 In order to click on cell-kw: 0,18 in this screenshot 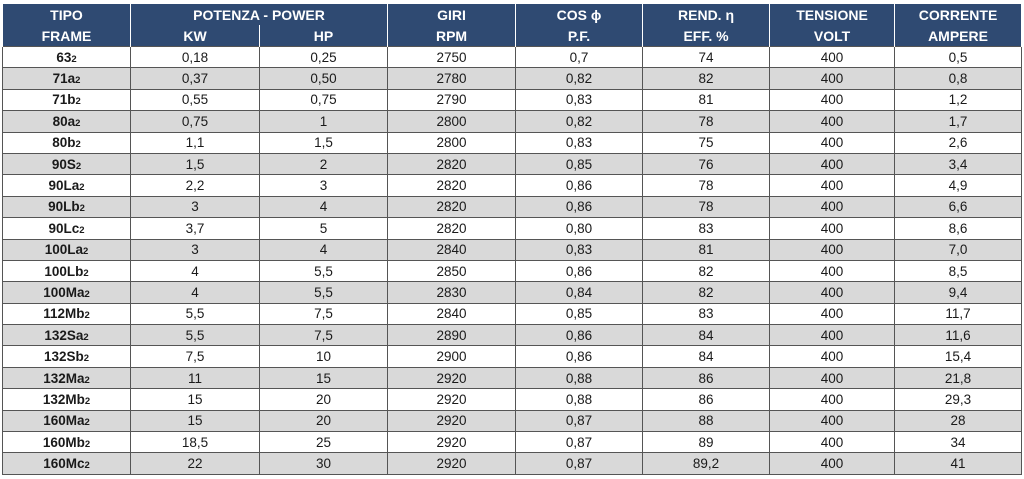, I will do `click(195, 57)`.